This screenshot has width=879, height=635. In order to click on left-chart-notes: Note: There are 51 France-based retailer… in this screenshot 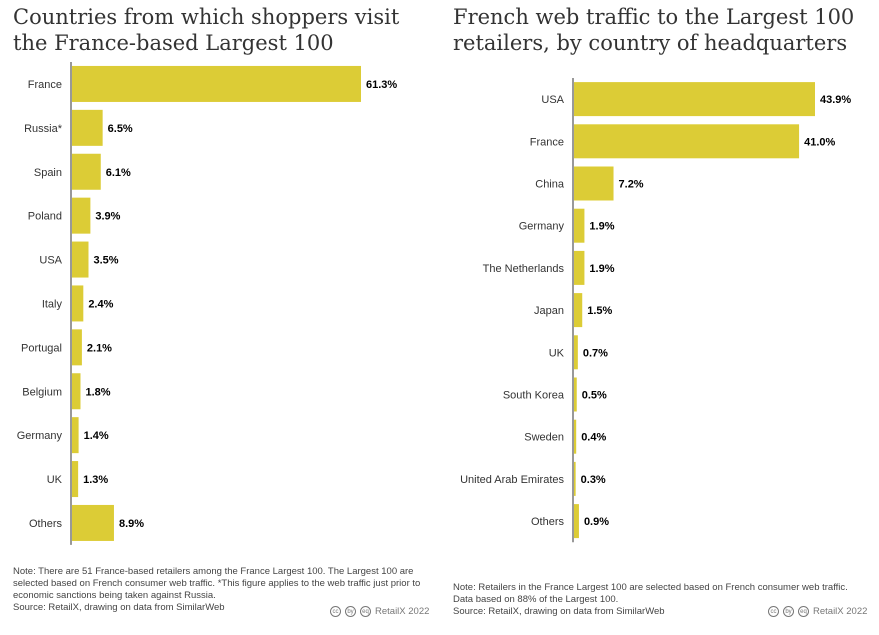, I will do `click(218, 590)`.